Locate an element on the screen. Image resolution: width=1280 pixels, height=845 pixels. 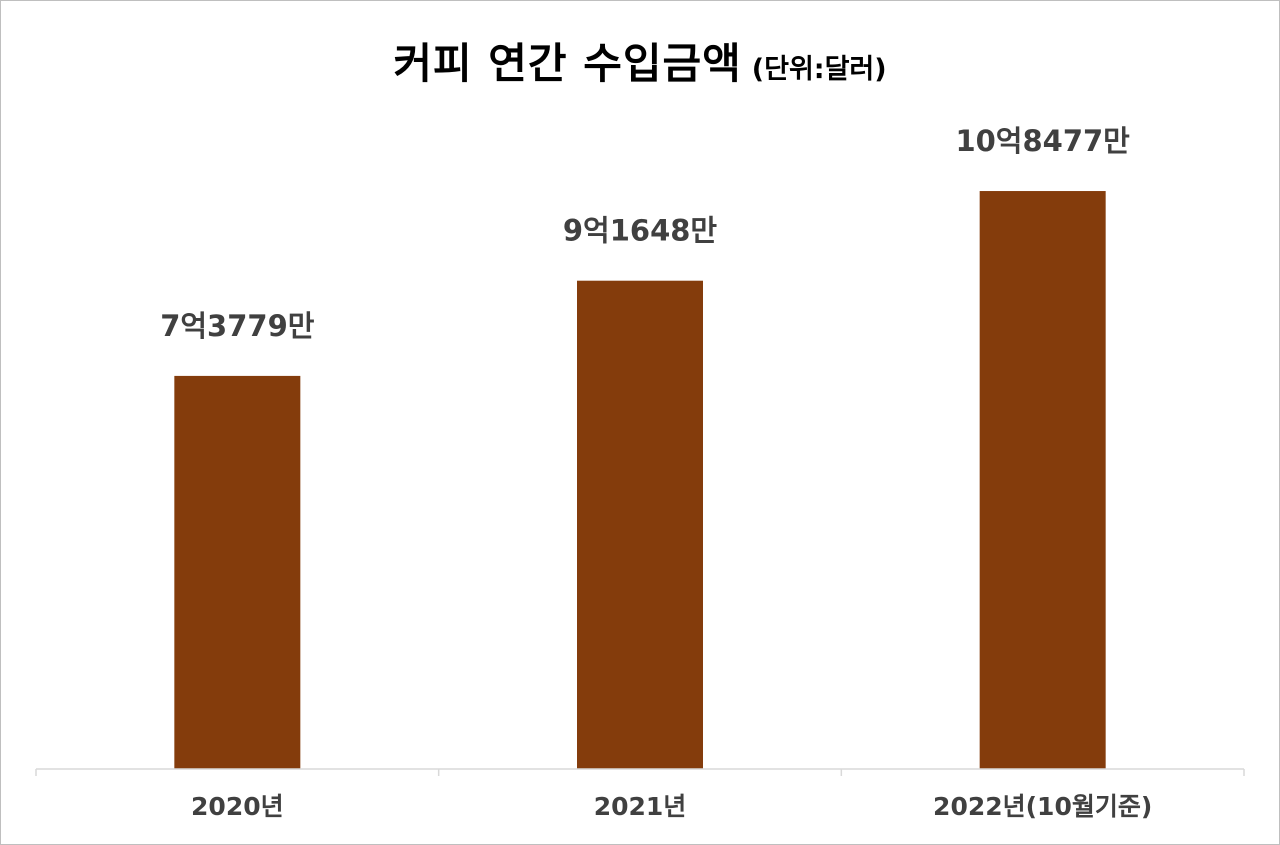
chart-title-block: 커피 연간 수입금액 (단위:달러) is located at coordinates (640, 60).